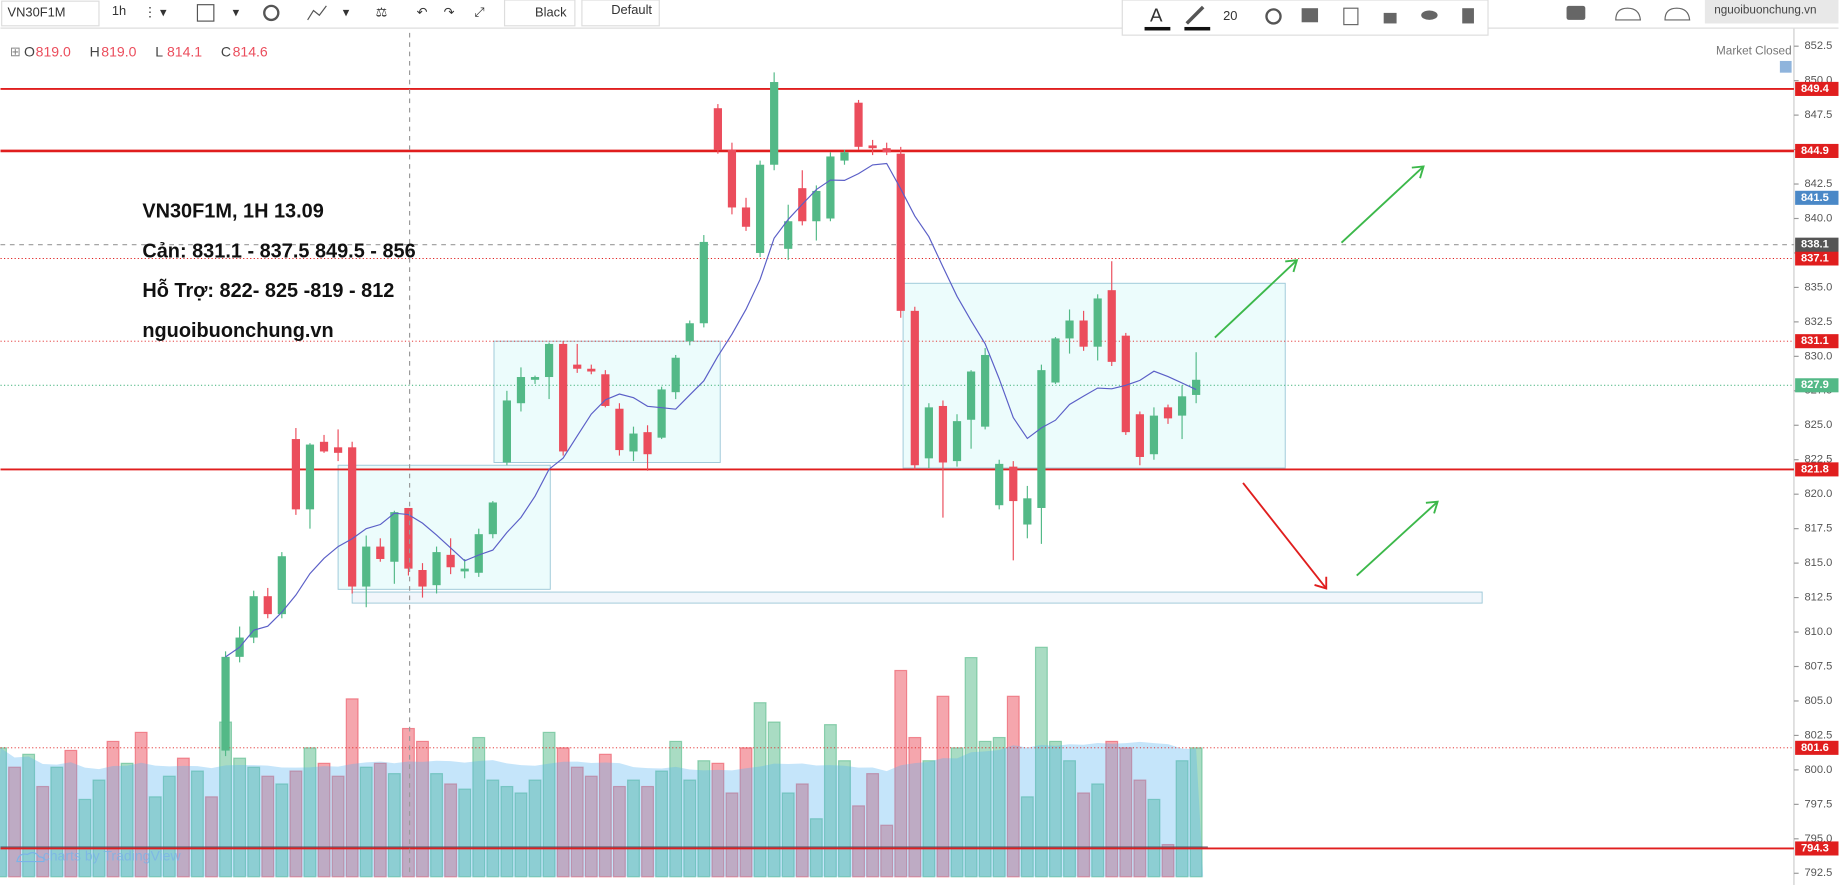 The height and width of the screenshot is (885, 1839). I want to click on site-box, so click(1771, 12).